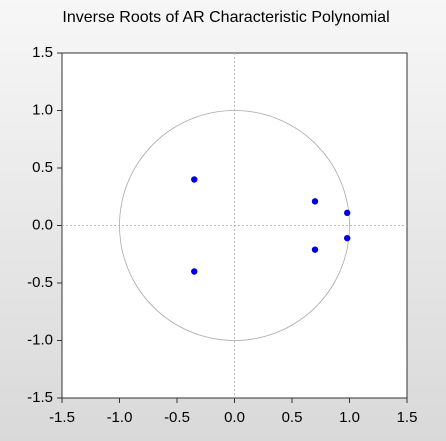 Image resolution: width=446 pixels, height=441 pixels. What do you see at coordinates (40, 397) in the screenshot?
I see `y-tick-label: -1.5` at bounding box center [40, 397].